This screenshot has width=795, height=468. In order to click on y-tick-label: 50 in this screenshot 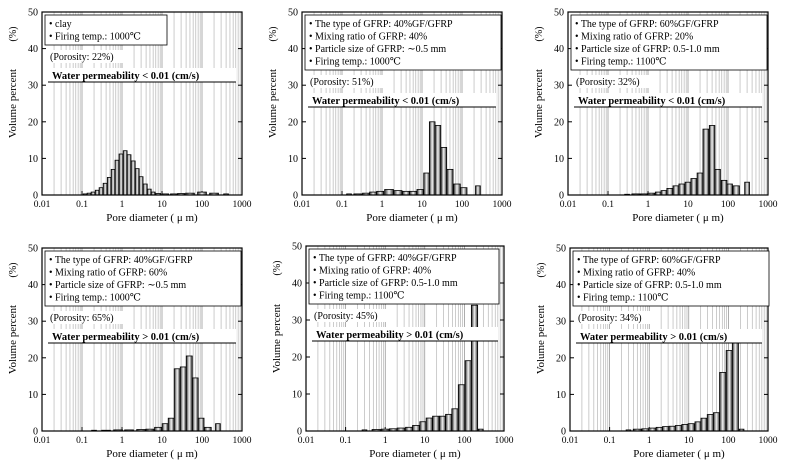, I will do `click(297, 247)`.